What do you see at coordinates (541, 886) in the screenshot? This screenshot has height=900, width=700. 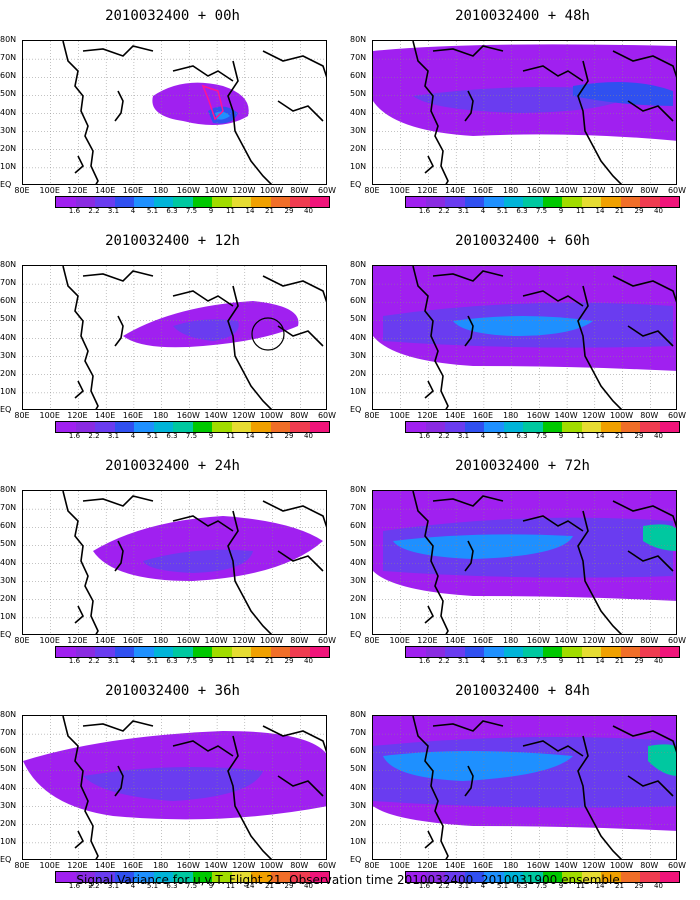 I see `colorbar-label: 7.5` at bounding box center [541, 886].